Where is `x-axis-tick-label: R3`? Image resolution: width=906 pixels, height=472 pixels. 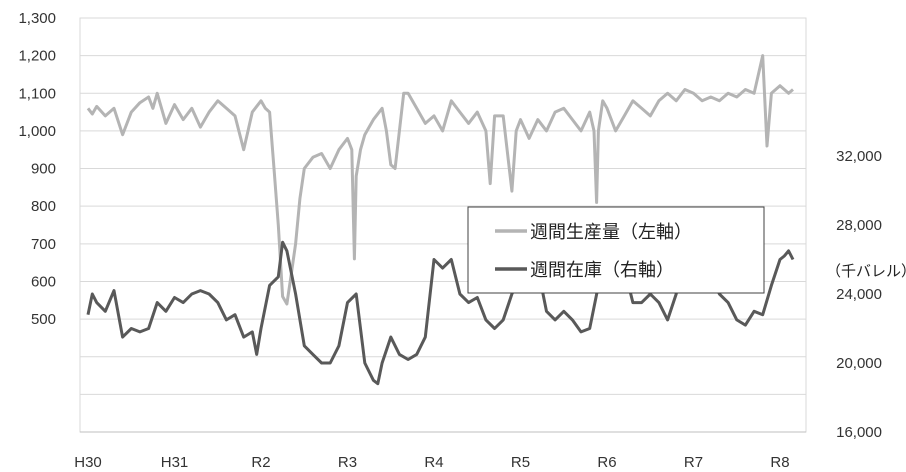 x-axis-tick-label: R3 is located at coordinates (347, 462).